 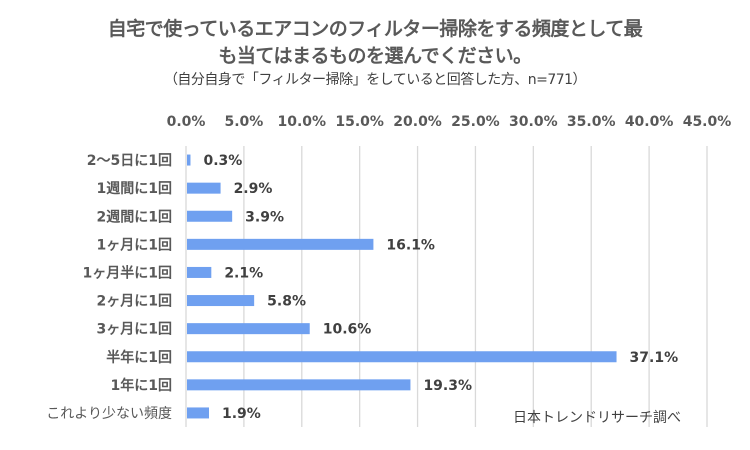 What do you see at coordinates (109, 414) in the screenshot?
I see `category-label: これより少ない頻度` at bounding box center [109, 414].